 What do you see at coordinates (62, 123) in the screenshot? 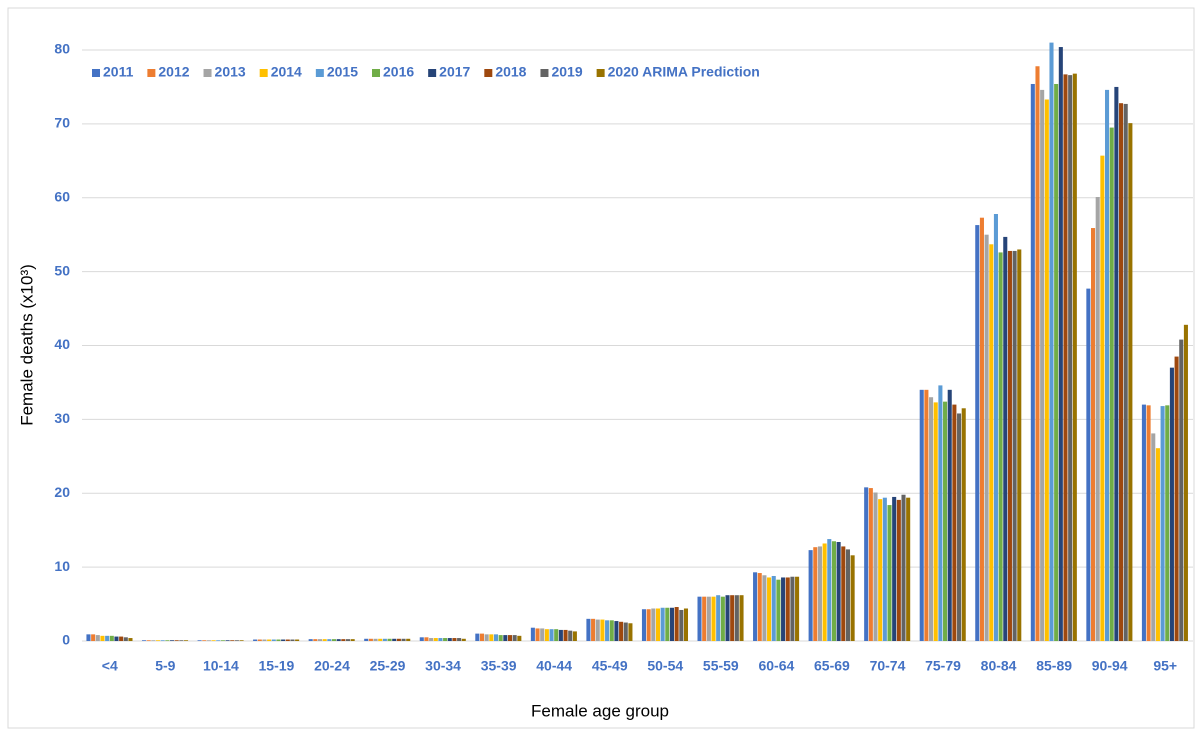
I see `y-tick-label: 70` at bounding box center [62, 123].